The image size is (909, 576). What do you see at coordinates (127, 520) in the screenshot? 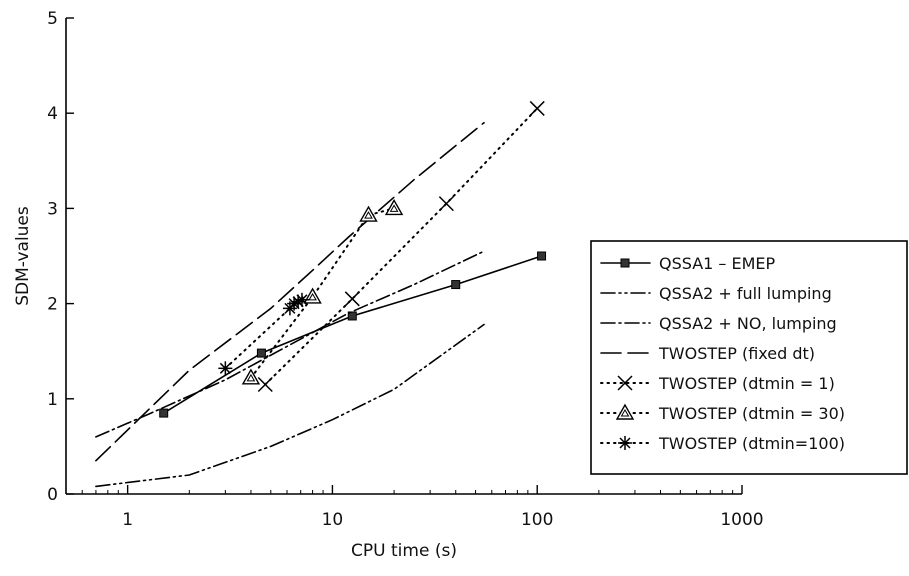
I see `x-tick-label: 1` at bounding box center [127, 520].